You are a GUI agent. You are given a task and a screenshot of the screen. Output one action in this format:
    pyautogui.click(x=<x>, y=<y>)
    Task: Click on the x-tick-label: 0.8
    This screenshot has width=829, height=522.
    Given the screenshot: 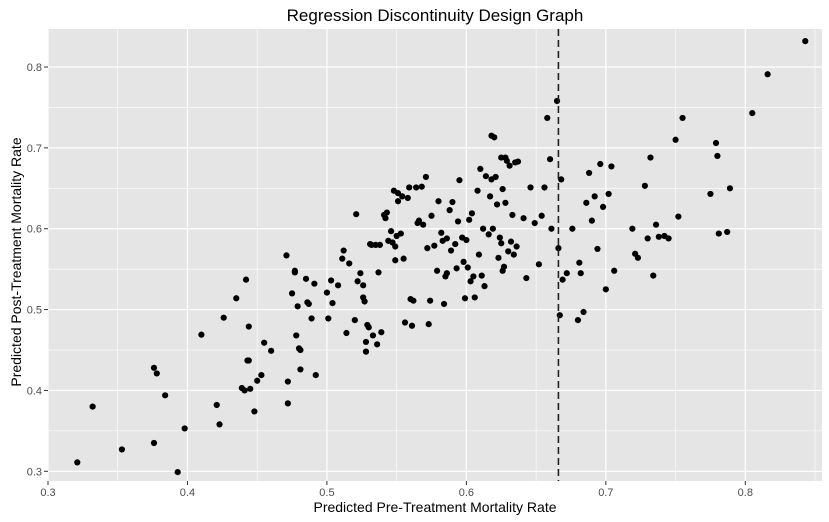 What is the action you would take?
    pyautogui.click(x=745, y=493)
    